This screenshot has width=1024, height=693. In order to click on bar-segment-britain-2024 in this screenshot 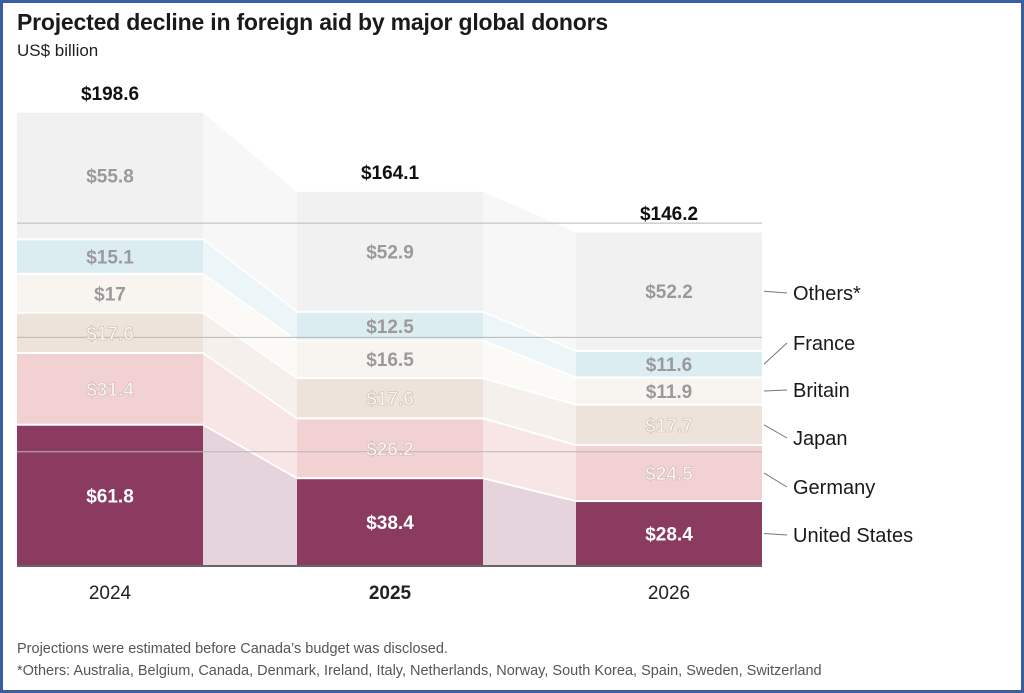, I will do `click(110, 293)`.